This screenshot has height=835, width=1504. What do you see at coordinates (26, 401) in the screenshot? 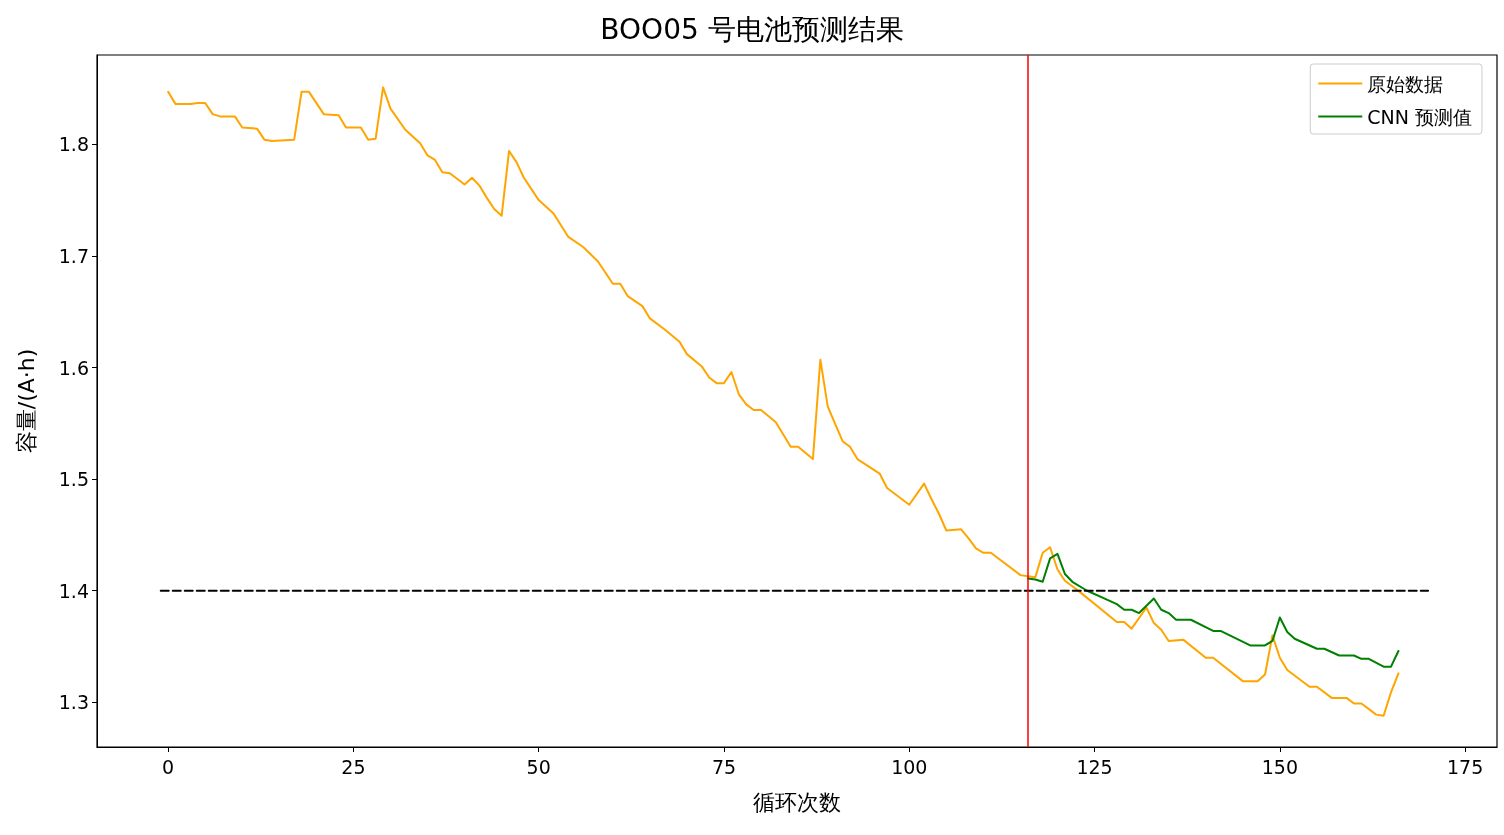
I see `y-axis-title: 容量/(A·h)` at bounding box center [26, 401].